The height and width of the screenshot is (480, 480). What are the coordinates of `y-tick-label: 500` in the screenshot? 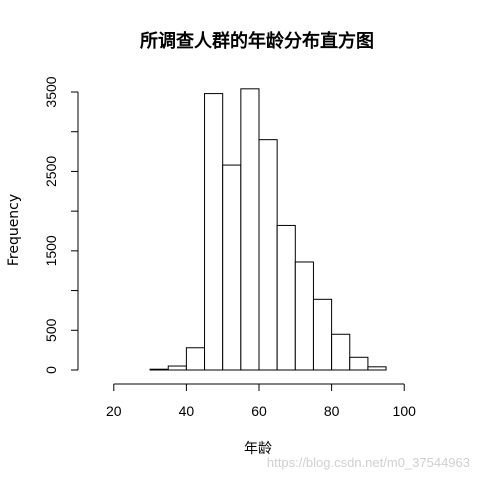 It's located at (51, 330).